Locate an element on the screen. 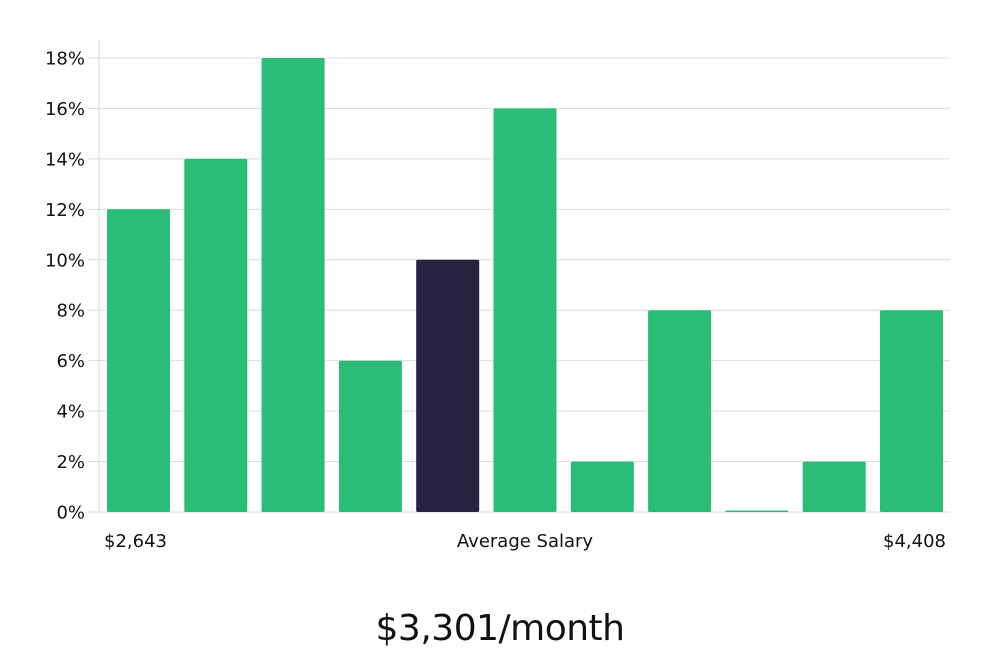 The width and height of the screenshot is (1000, 660). y-tick-label: 14% is located at coordinates (65, 159).